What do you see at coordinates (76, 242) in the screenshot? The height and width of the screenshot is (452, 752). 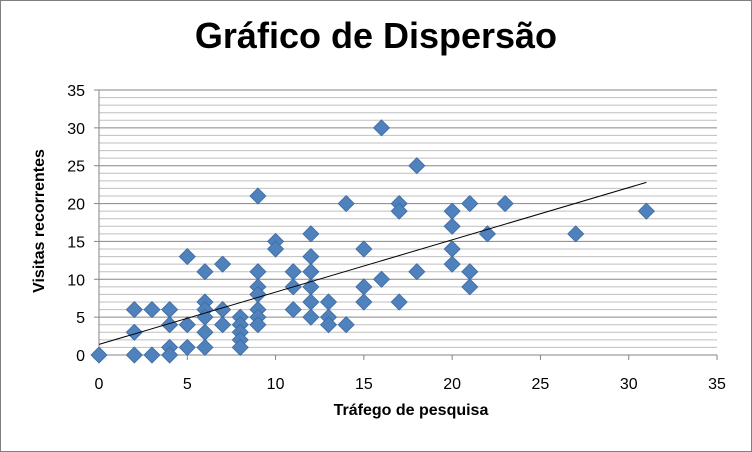 I see `y-tick-label: 15` at bounding box center [76, 242].